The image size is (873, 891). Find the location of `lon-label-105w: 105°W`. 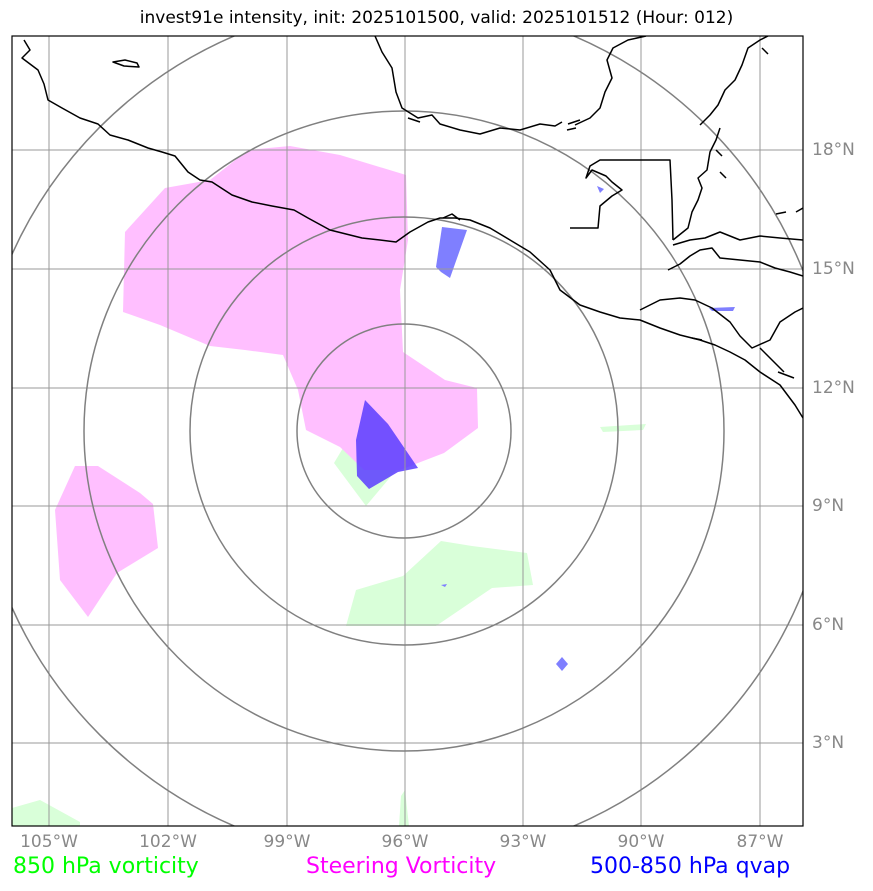

lon-label-105w: 105°W is located at coordinates (49, 842).